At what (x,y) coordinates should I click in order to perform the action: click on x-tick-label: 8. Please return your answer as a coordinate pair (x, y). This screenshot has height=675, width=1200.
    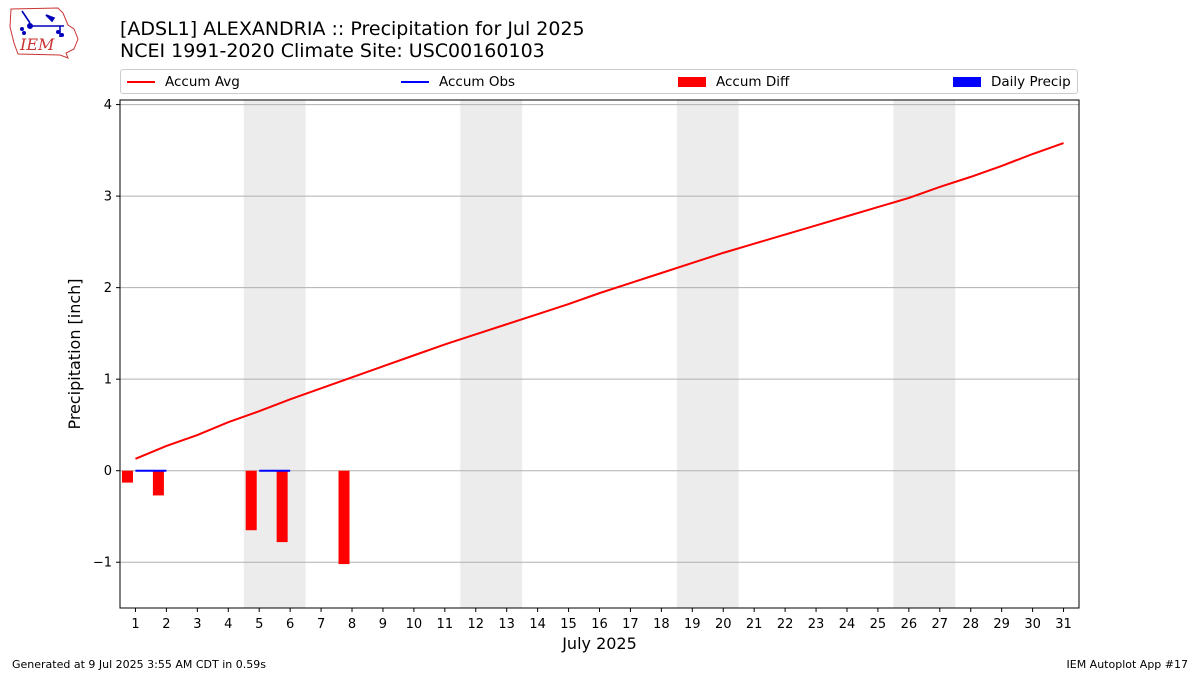
    Looking at the image, I should click on (352, 624).